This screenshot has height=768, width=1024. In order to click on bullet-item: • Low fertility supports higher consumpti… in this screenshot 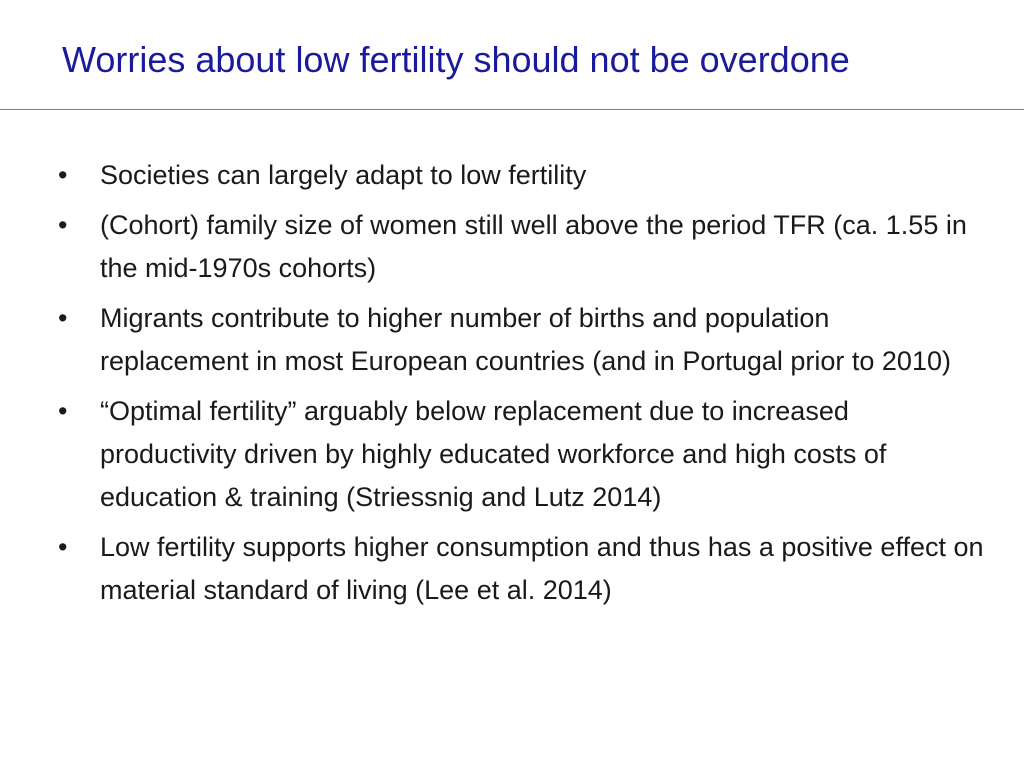, I will do `click(512, 569)`.